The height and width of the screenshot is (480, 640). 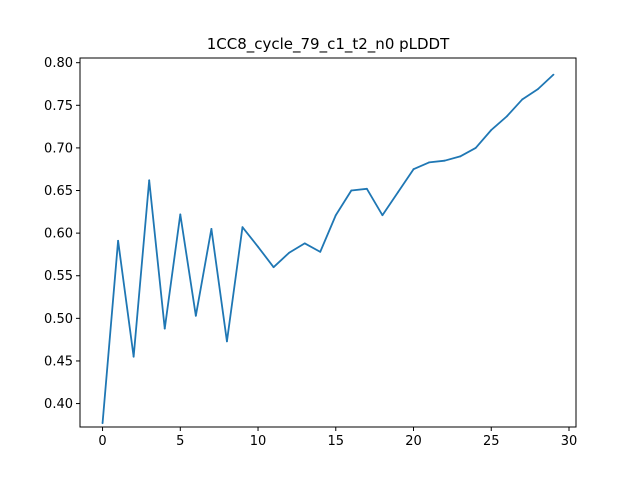 I want to click on x-tick-label: 15, so click(x=336, y=441).